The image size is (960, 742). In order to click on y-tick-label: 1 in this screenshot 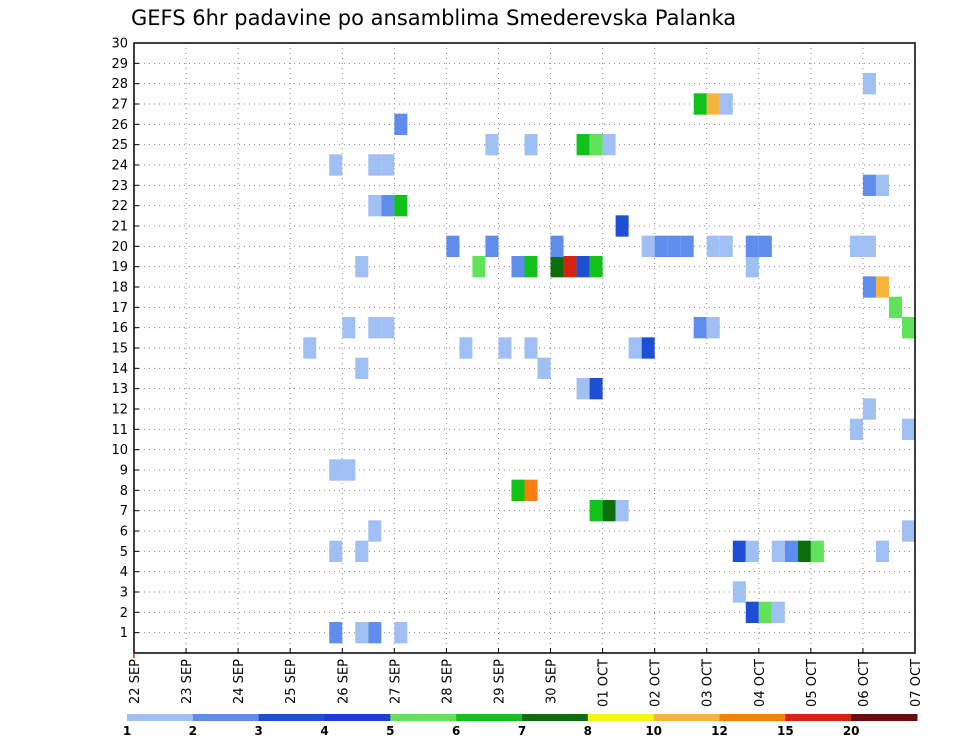, I will do `click(124, 633)`.